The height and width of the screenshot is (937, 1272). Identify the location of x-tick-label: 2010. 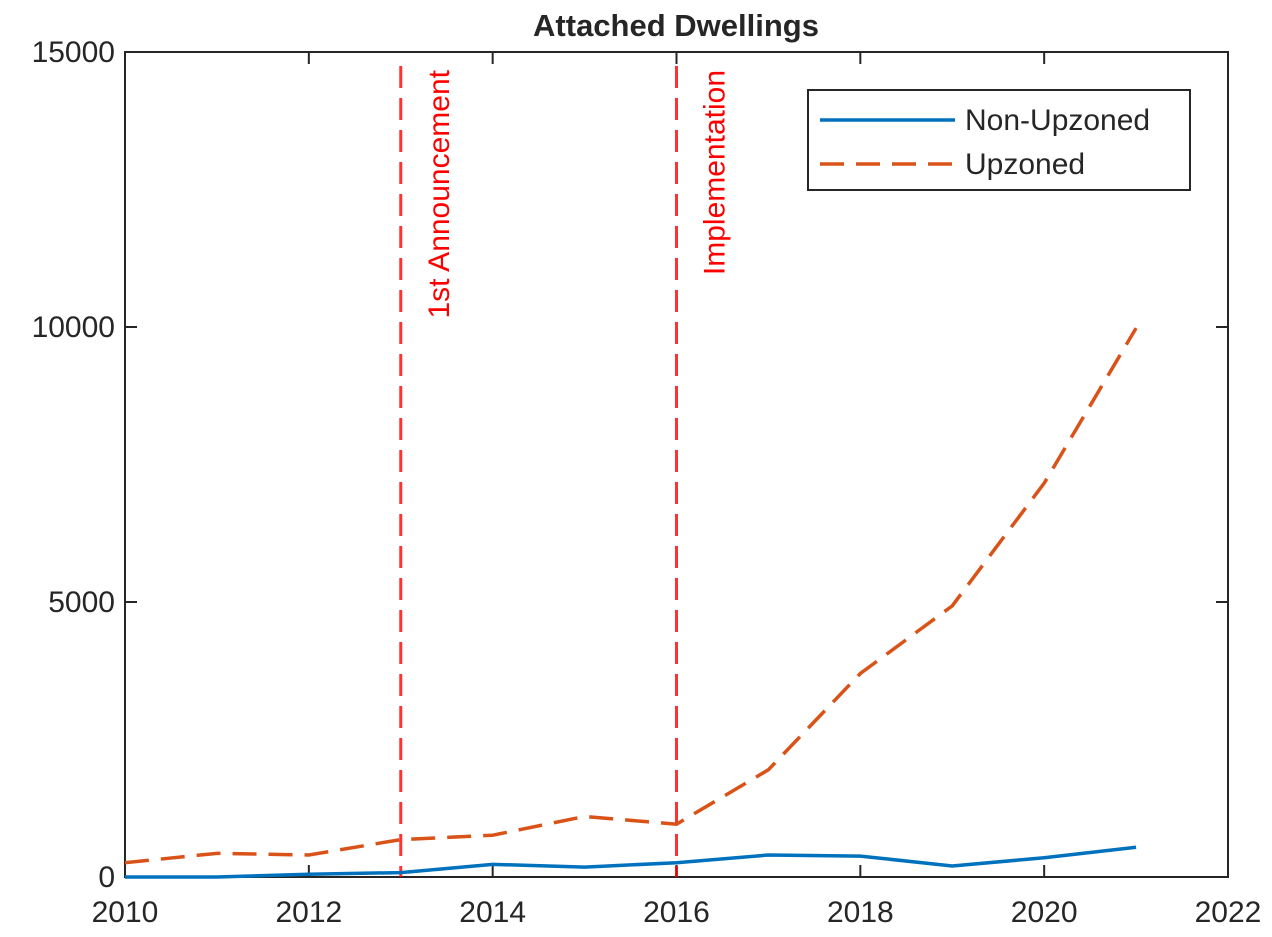
(125, 912).